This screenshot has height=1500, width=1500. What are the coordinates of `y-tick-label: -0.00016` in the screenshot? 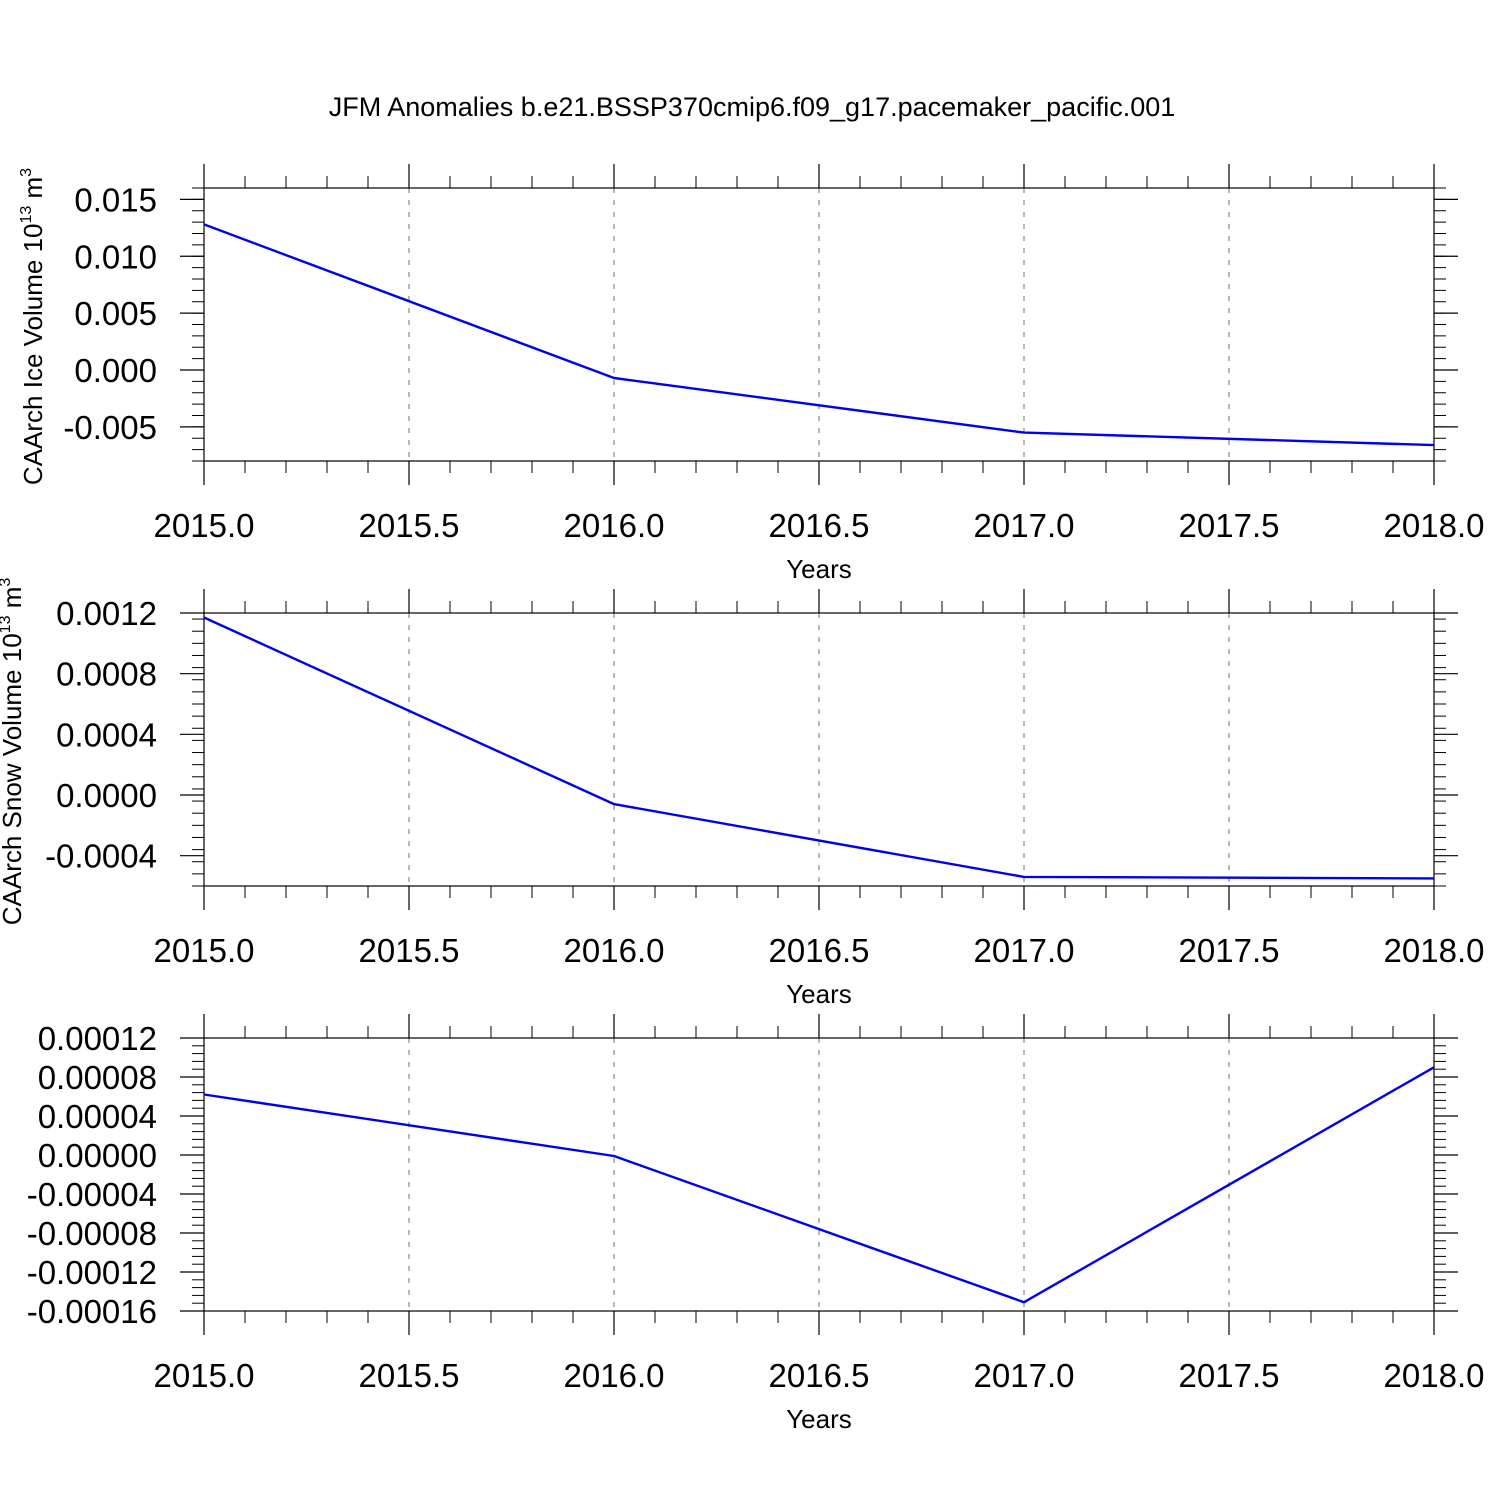 It's located at (92, 1311).